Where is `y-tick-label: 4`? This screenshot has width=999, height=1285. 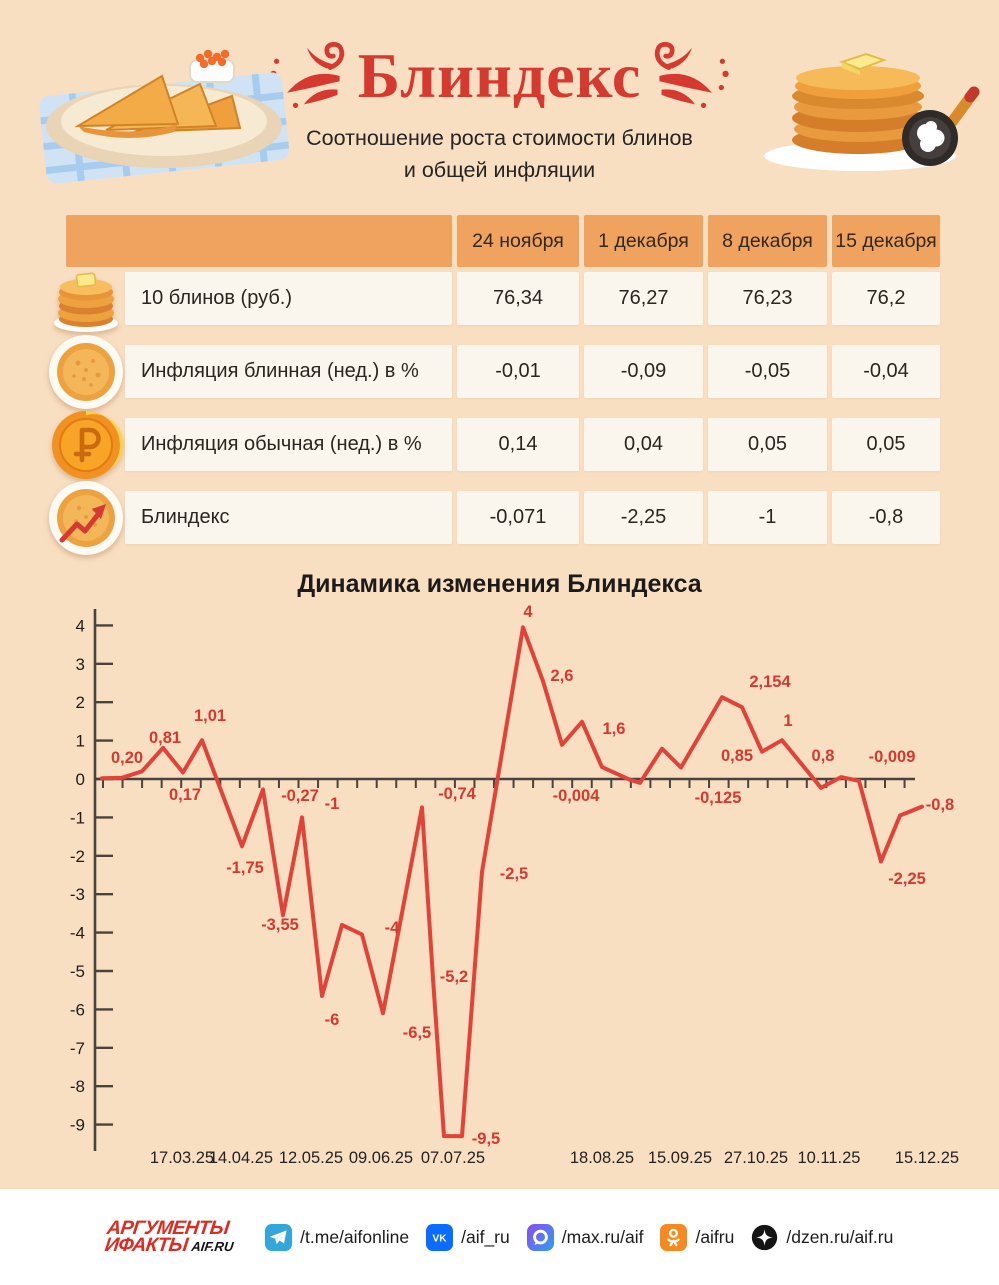 y-tick-label: 4 is located at coordinates (80, 625).